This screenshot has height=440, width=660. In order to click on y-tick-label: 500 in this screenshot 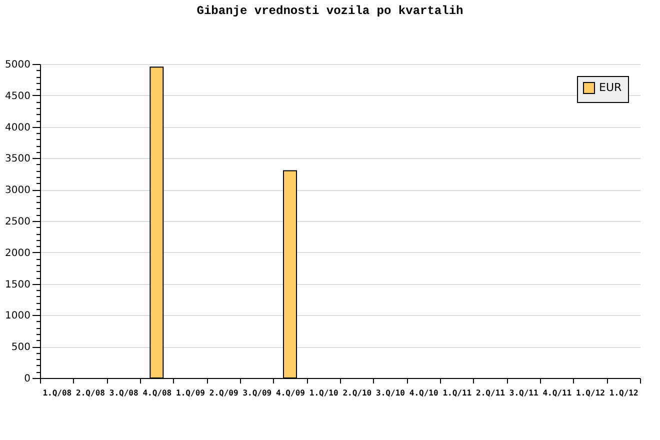, I will do `click(20, 348)`.